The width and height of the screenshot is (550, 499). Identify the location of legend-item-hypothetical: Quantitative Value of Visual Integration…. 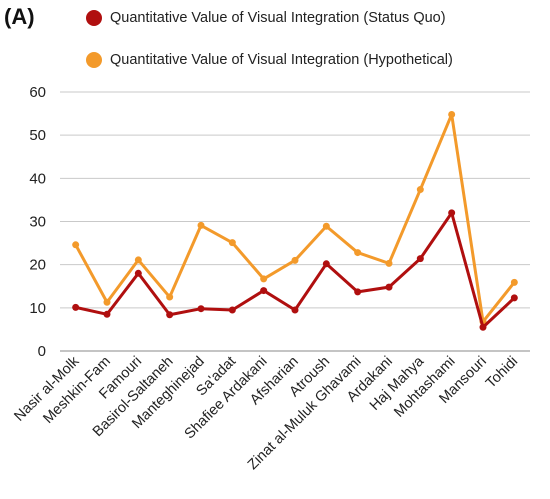
(269, 60).